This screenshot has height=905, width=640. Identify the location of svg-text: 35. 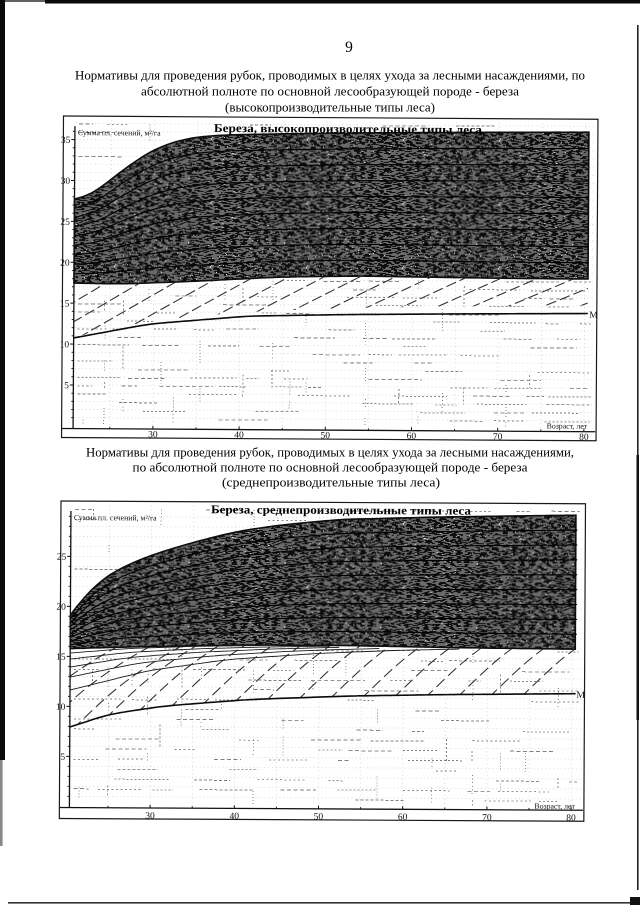
(66, 141).